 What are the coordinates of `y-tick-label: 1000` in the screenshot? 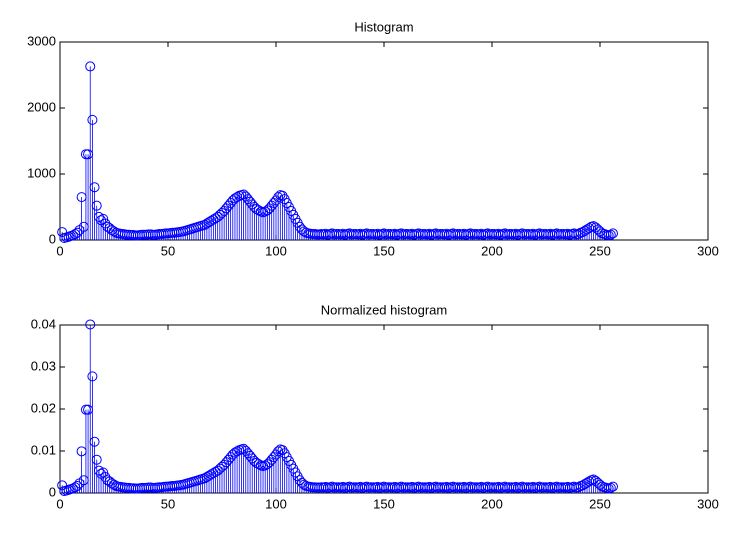 It's located at (41, 172).